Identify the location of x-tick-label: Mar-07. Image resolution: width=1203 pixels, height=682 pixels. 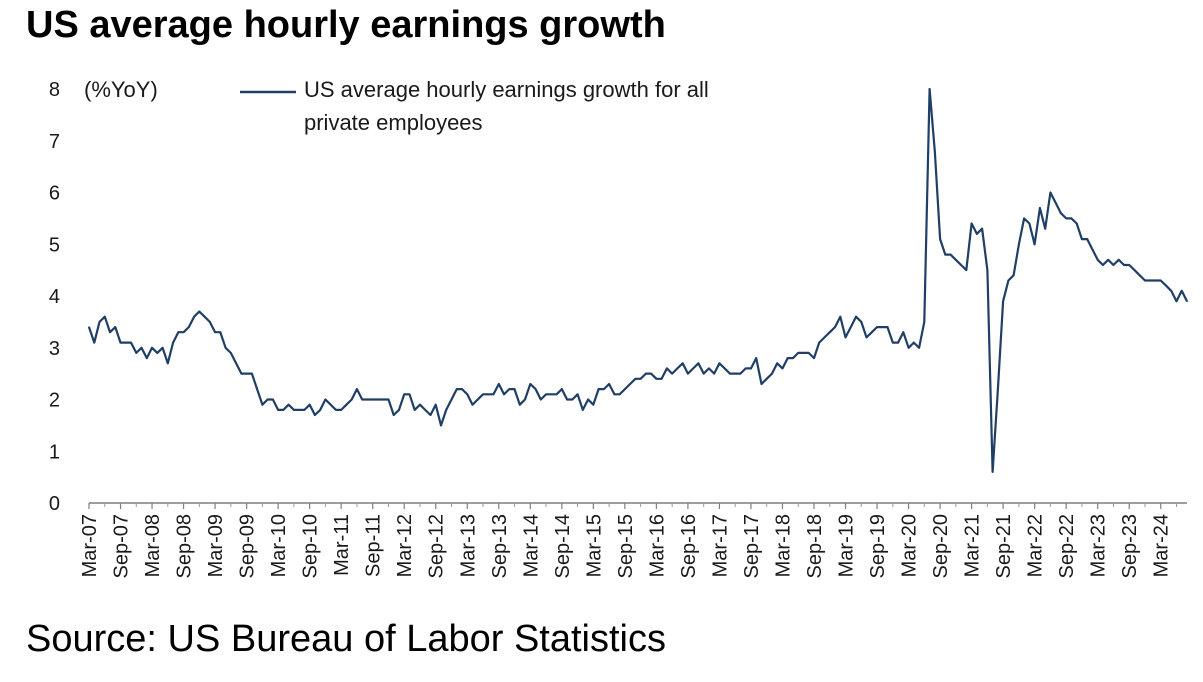
(90, 545).